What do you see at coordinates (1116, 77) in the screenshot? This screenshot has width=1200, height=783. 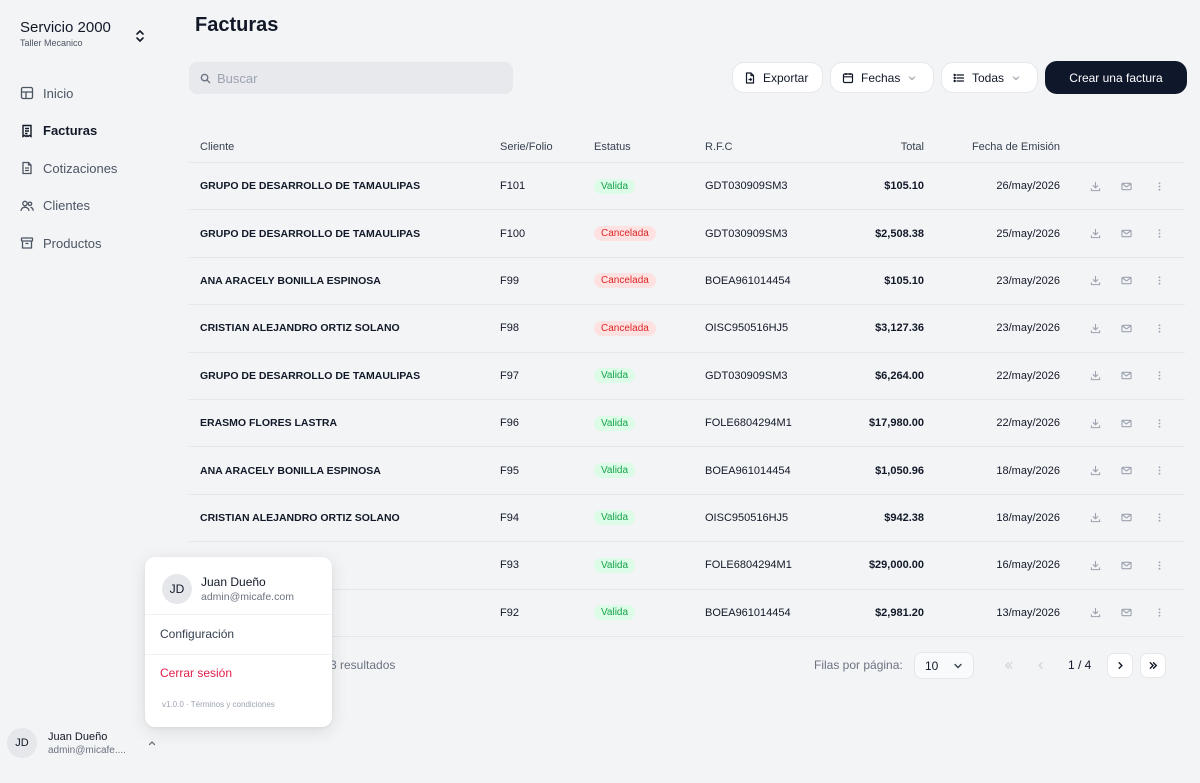 I see `create-invoice-button: Crear una factura` at bounding box center [1116, 77].